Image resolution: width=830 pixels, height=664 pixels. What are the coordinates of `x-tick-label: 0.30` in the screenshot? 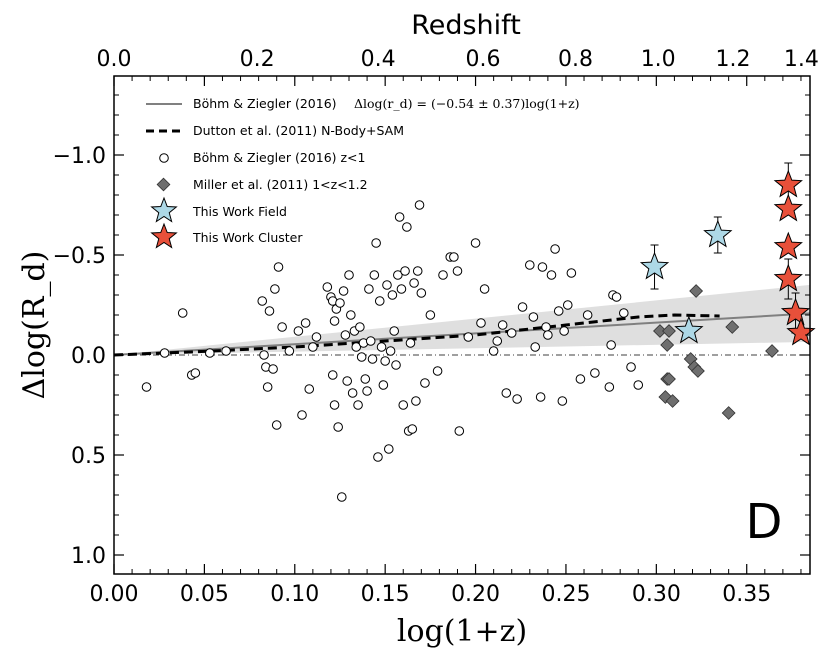 It's located at (656, 594).